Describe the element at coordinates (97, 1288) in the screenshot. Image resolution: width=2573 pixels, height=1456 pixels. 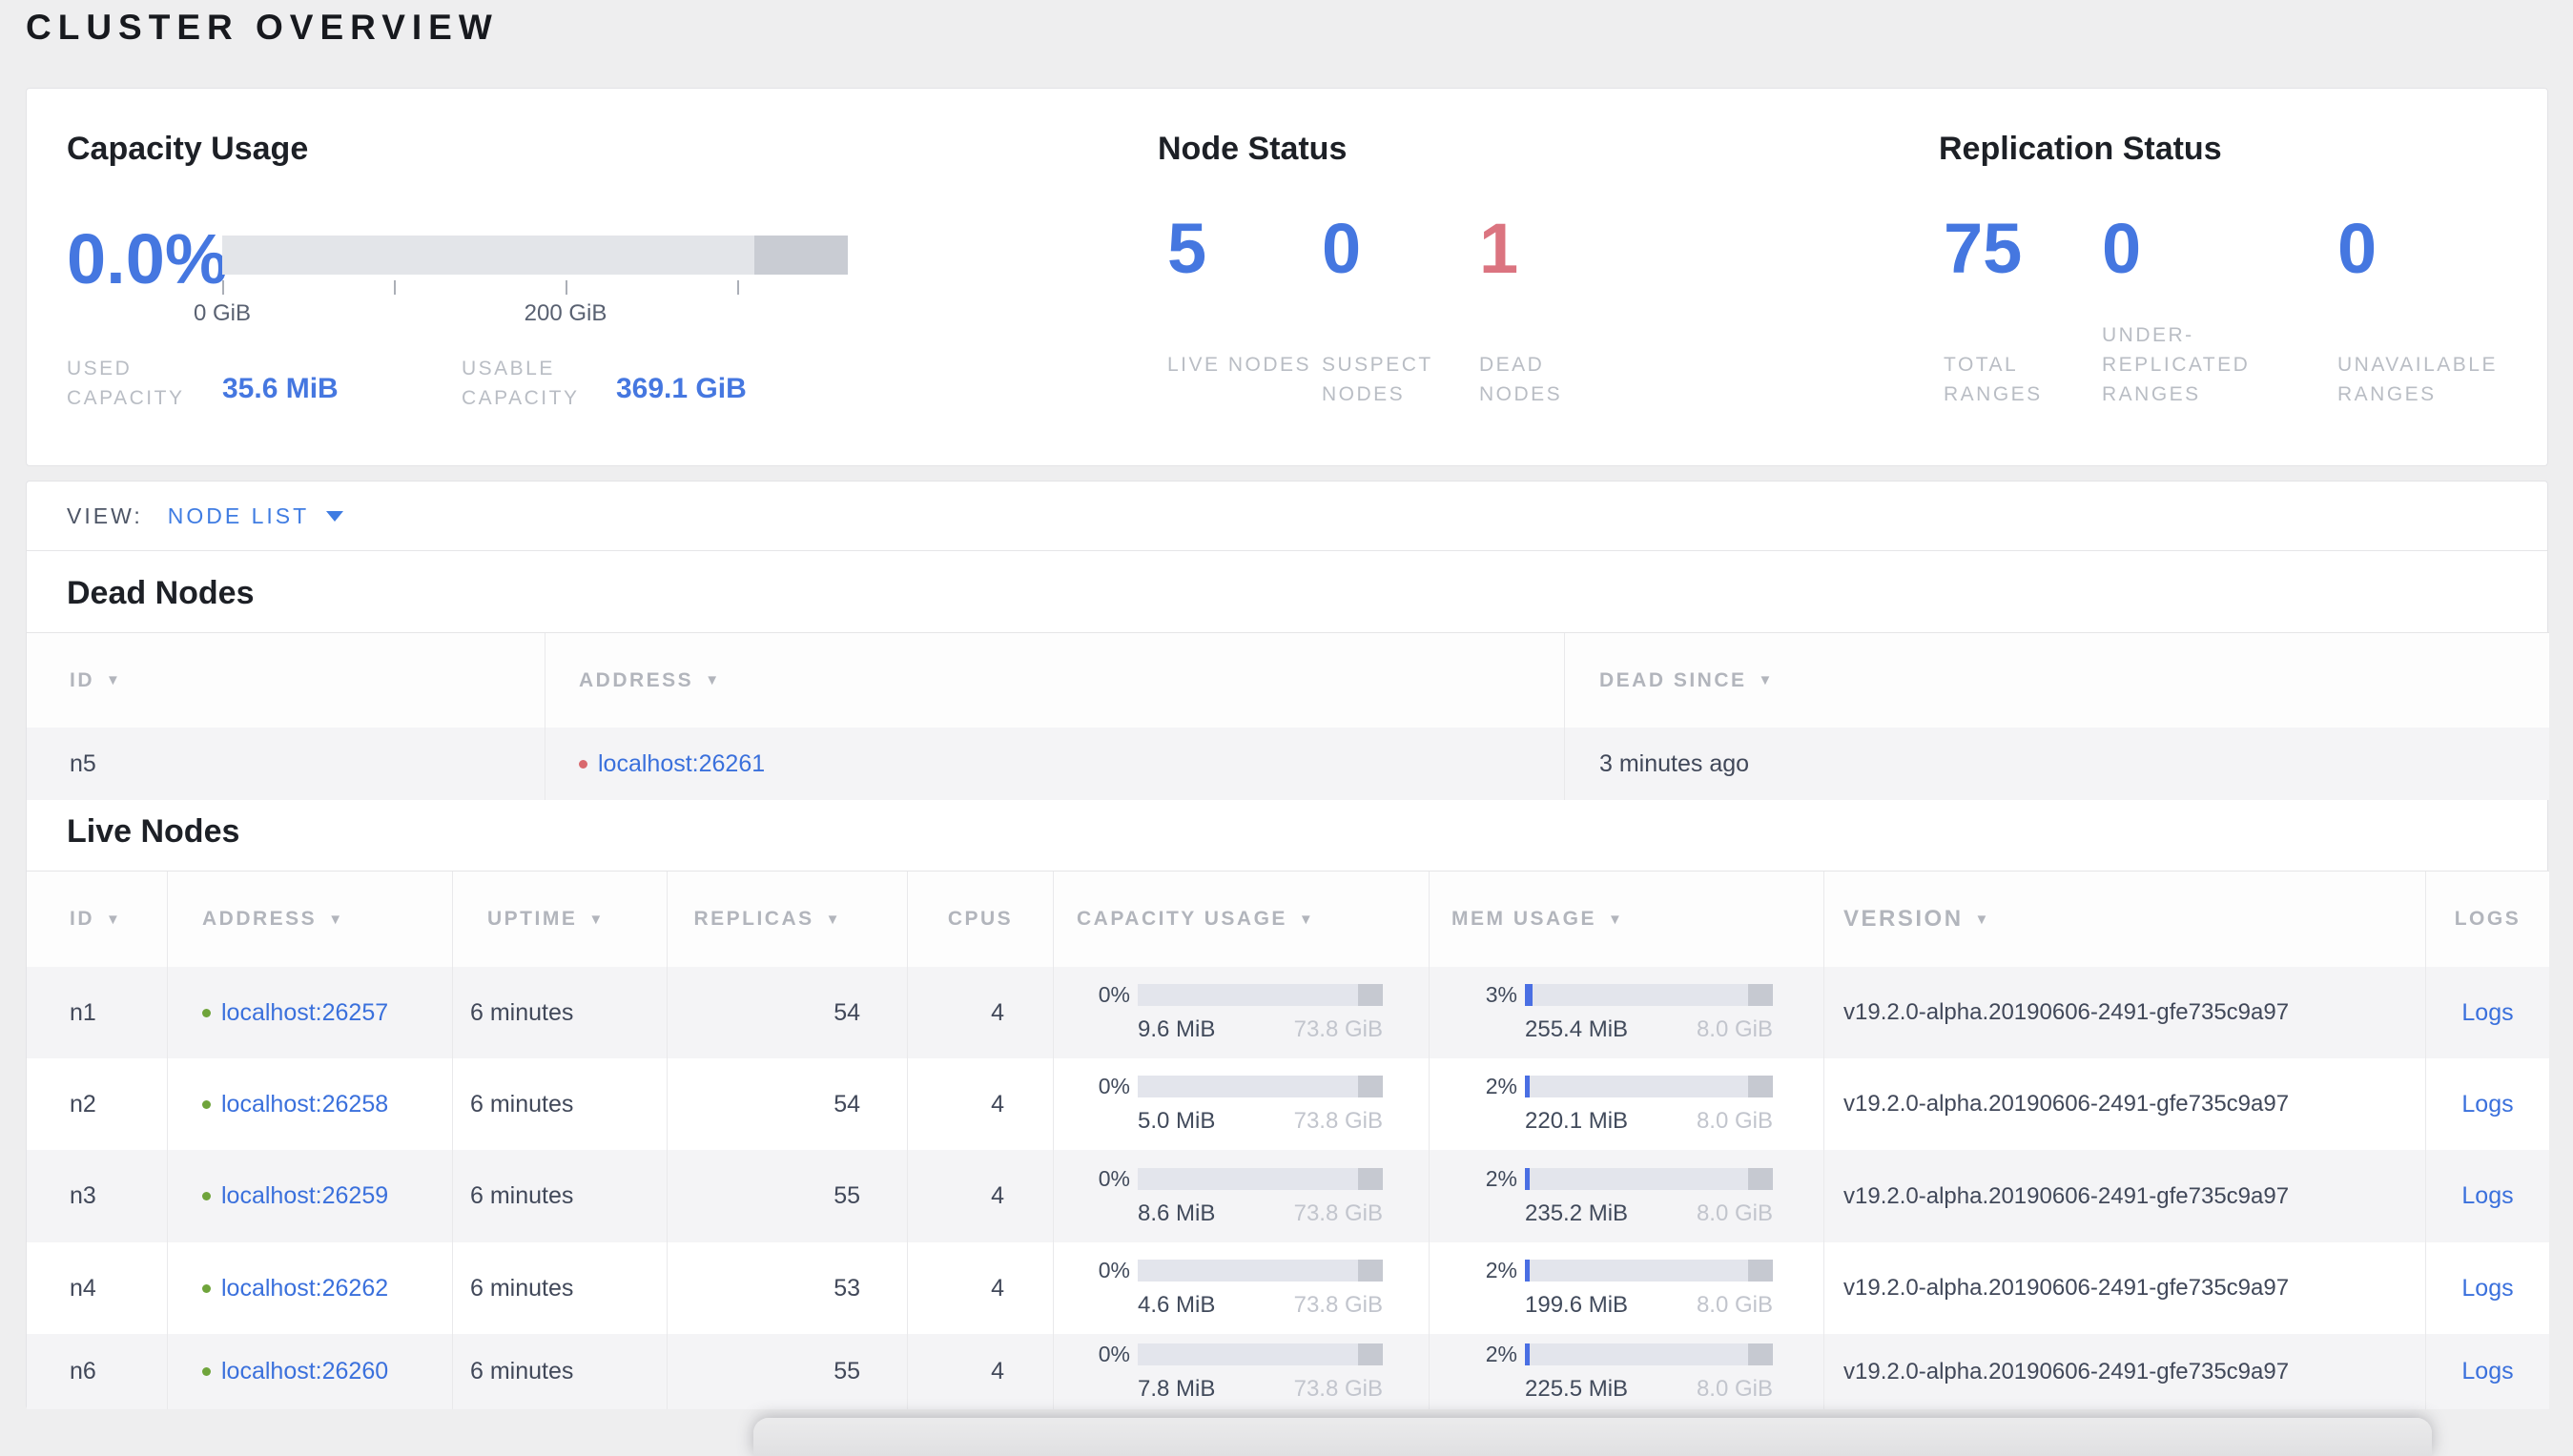
I see `node-id: n4` at that location.